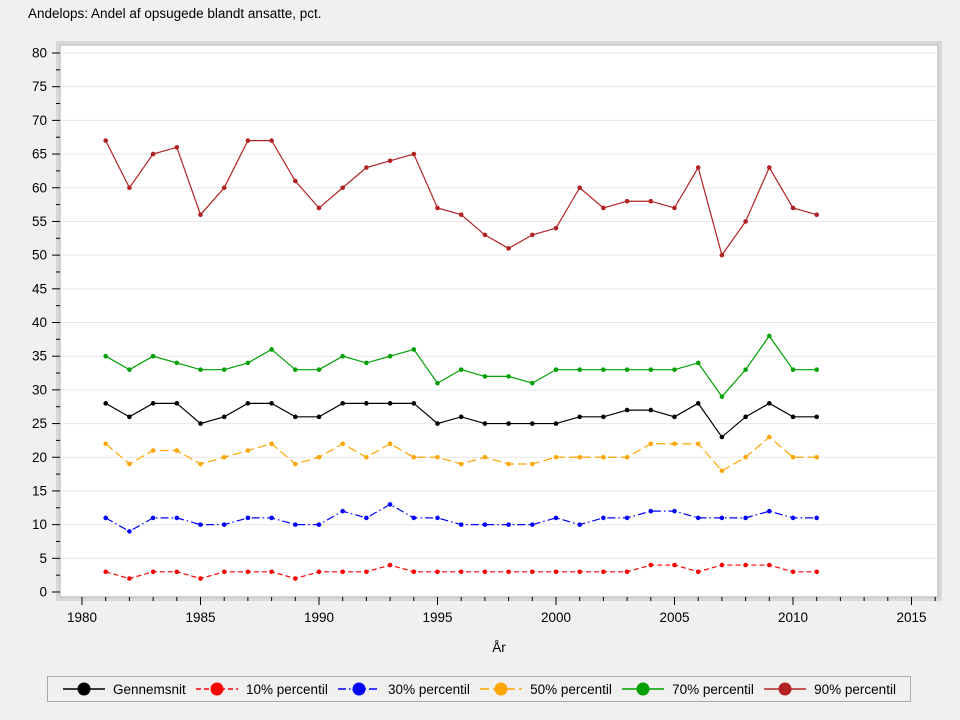 The height and width of the screenshot is (720, 960). What do you see at coordinates (39, 255) in the screenshot?
I see `y-tick-label: 50` at bounding box center [39, 255].